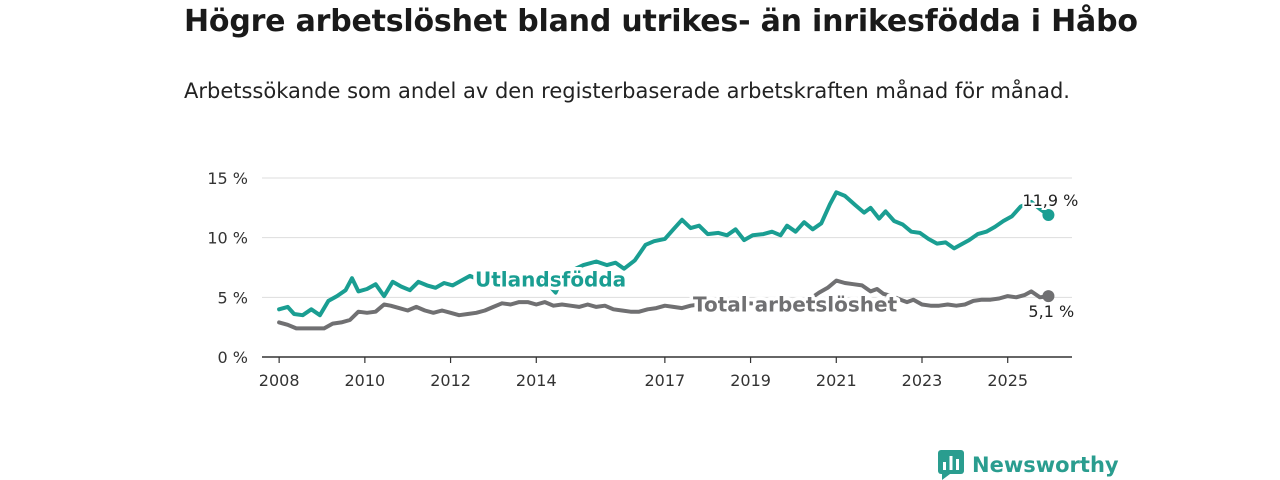 This screenshot has height=480, width=1280. Describe the element at coordinates (1051, 311) in the screenshot. I see `end-label-total: 5,1 %` at that location.